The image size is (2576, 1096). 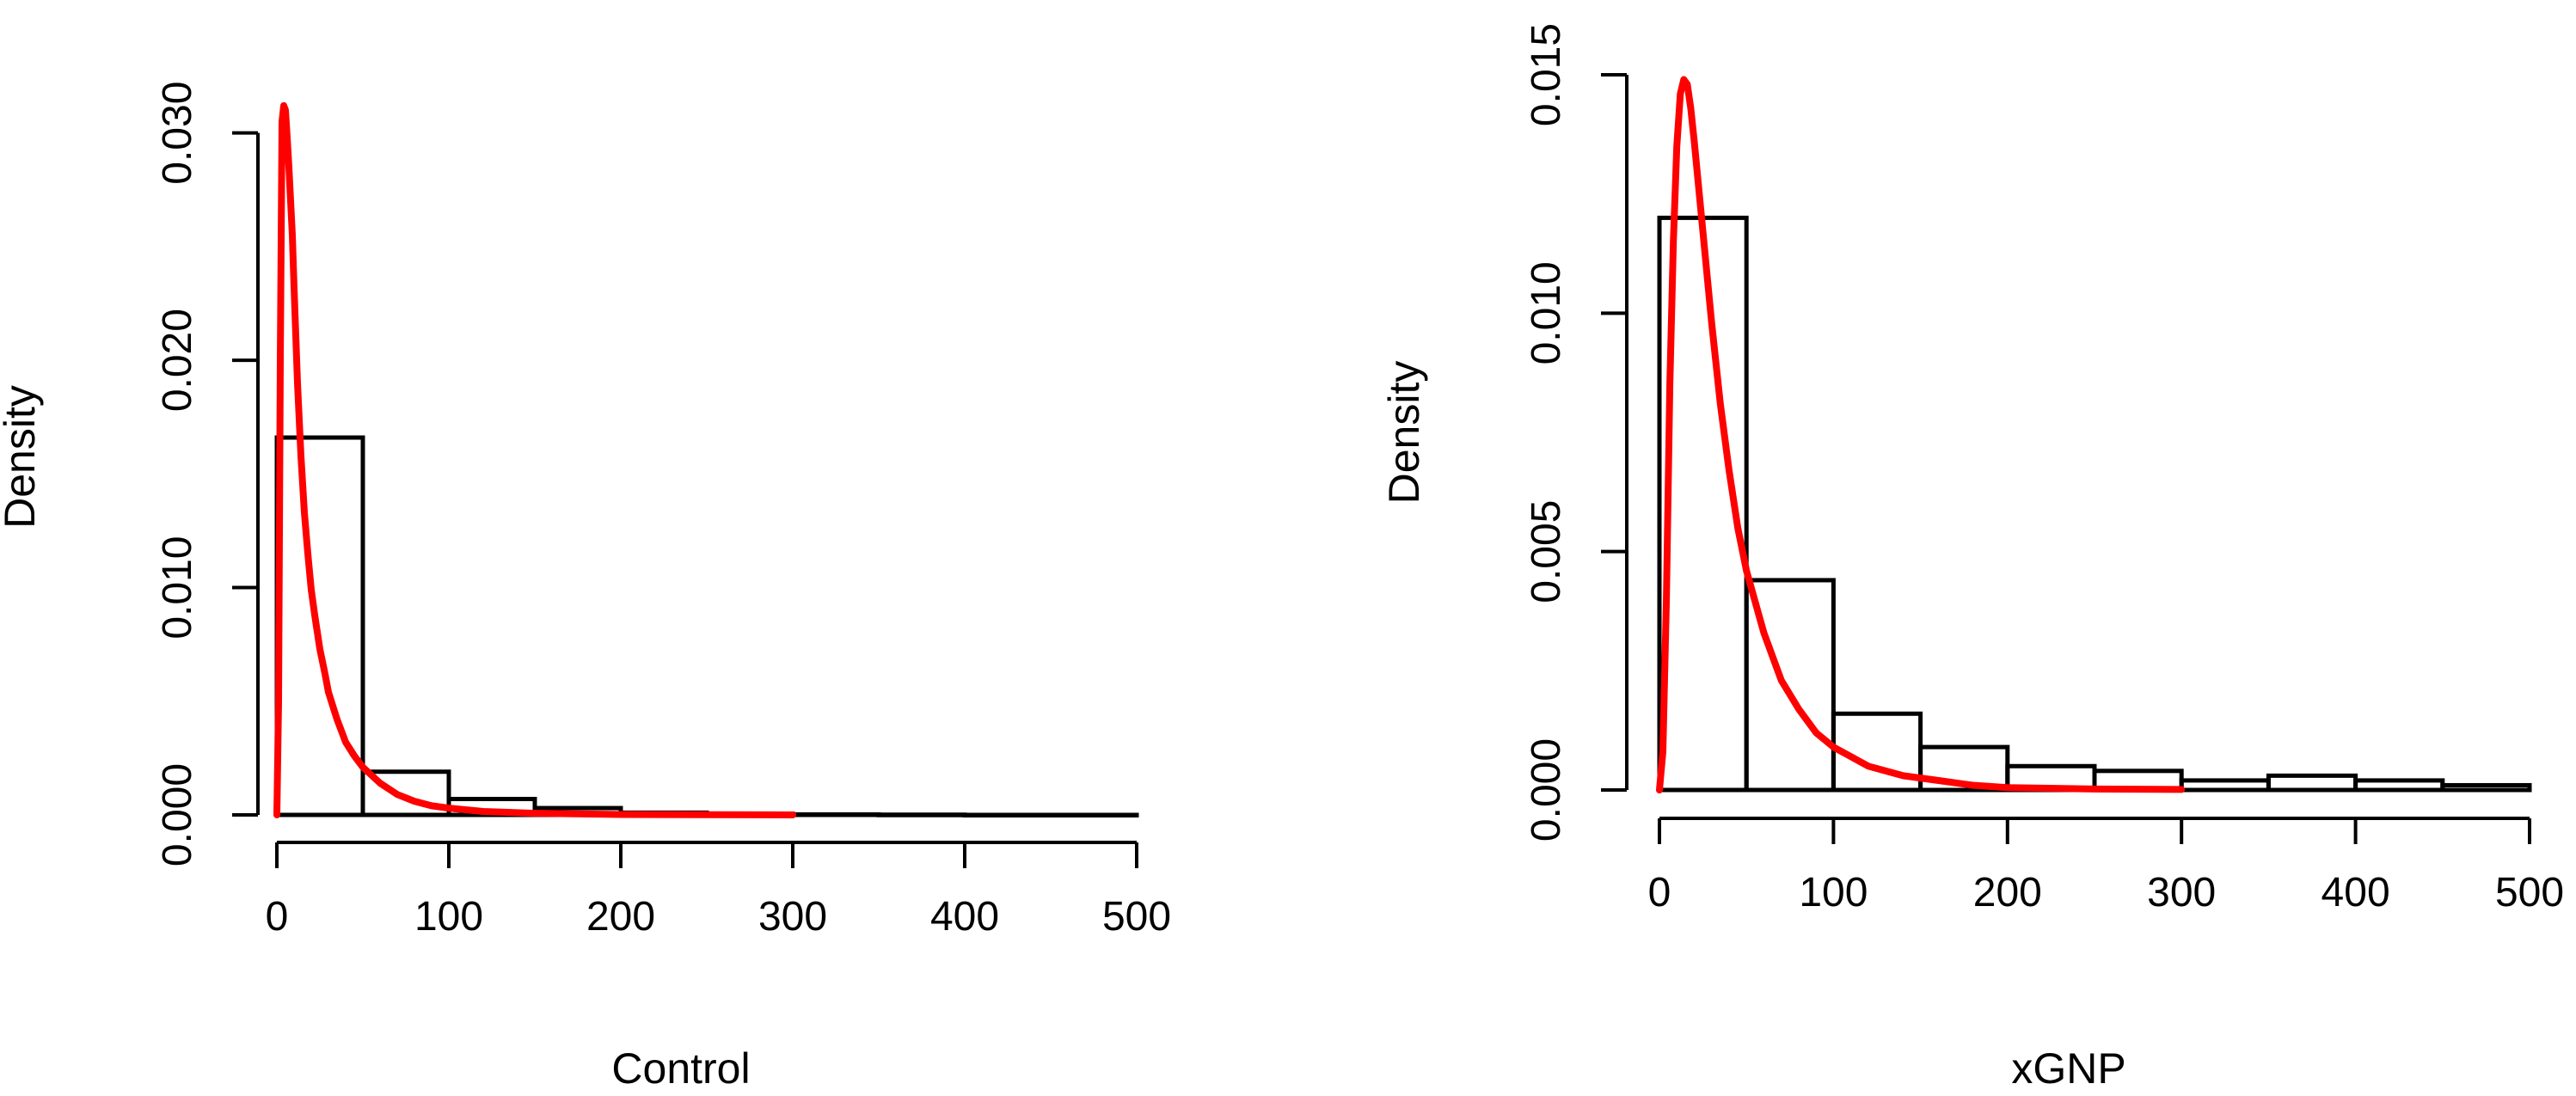 I want to click on y-tick-label: 0.005, so click(x=1547, y=551).